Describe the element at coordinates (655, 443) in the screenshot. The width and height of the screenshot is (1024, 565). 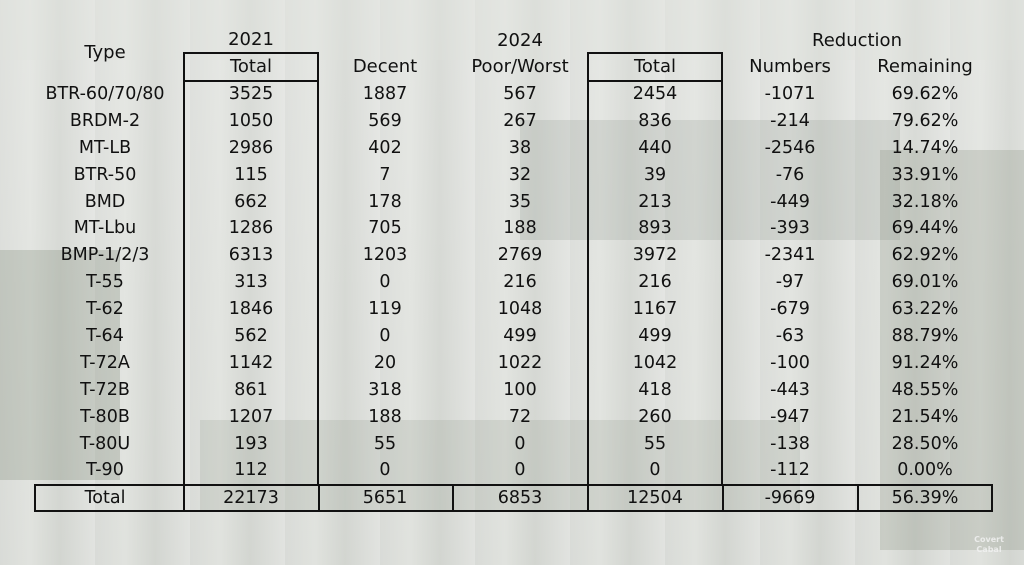
I see `cell-total2024: 55` at that location.